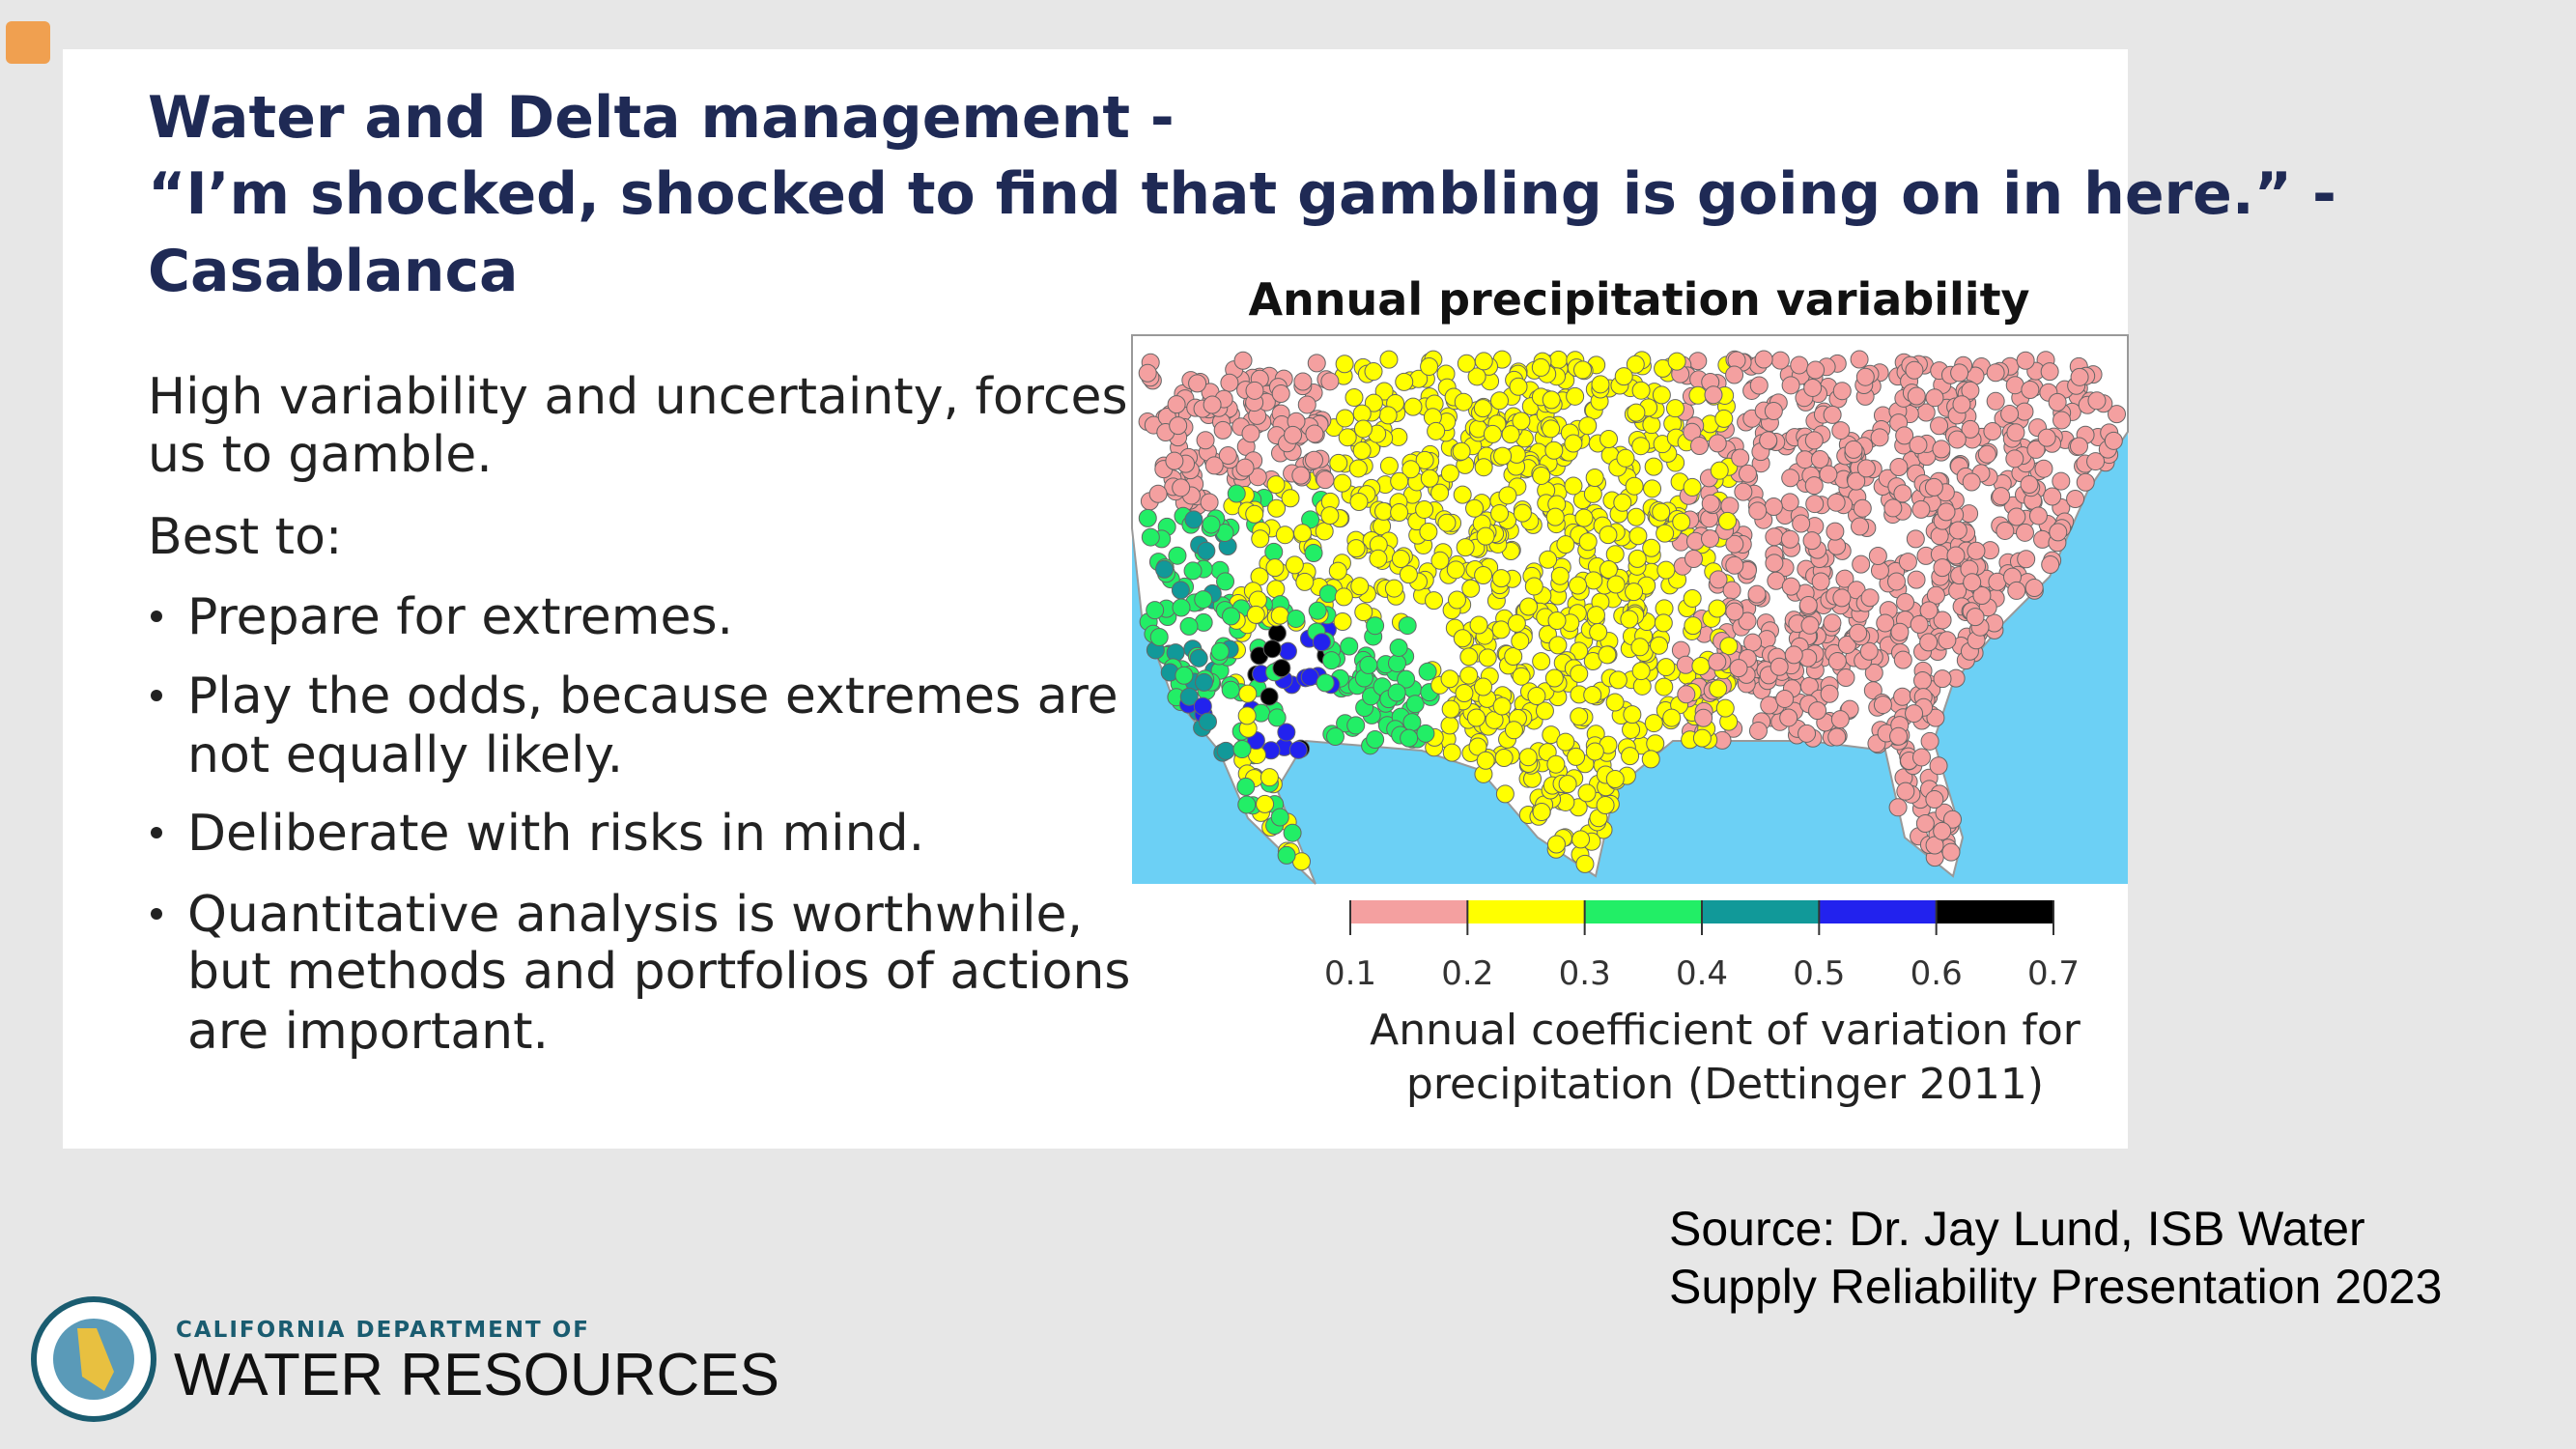 This screenshot has width=2576, height=1449. Describe the element at coordinates (93, 1359) in the screenshot. I see `logo` at that location.